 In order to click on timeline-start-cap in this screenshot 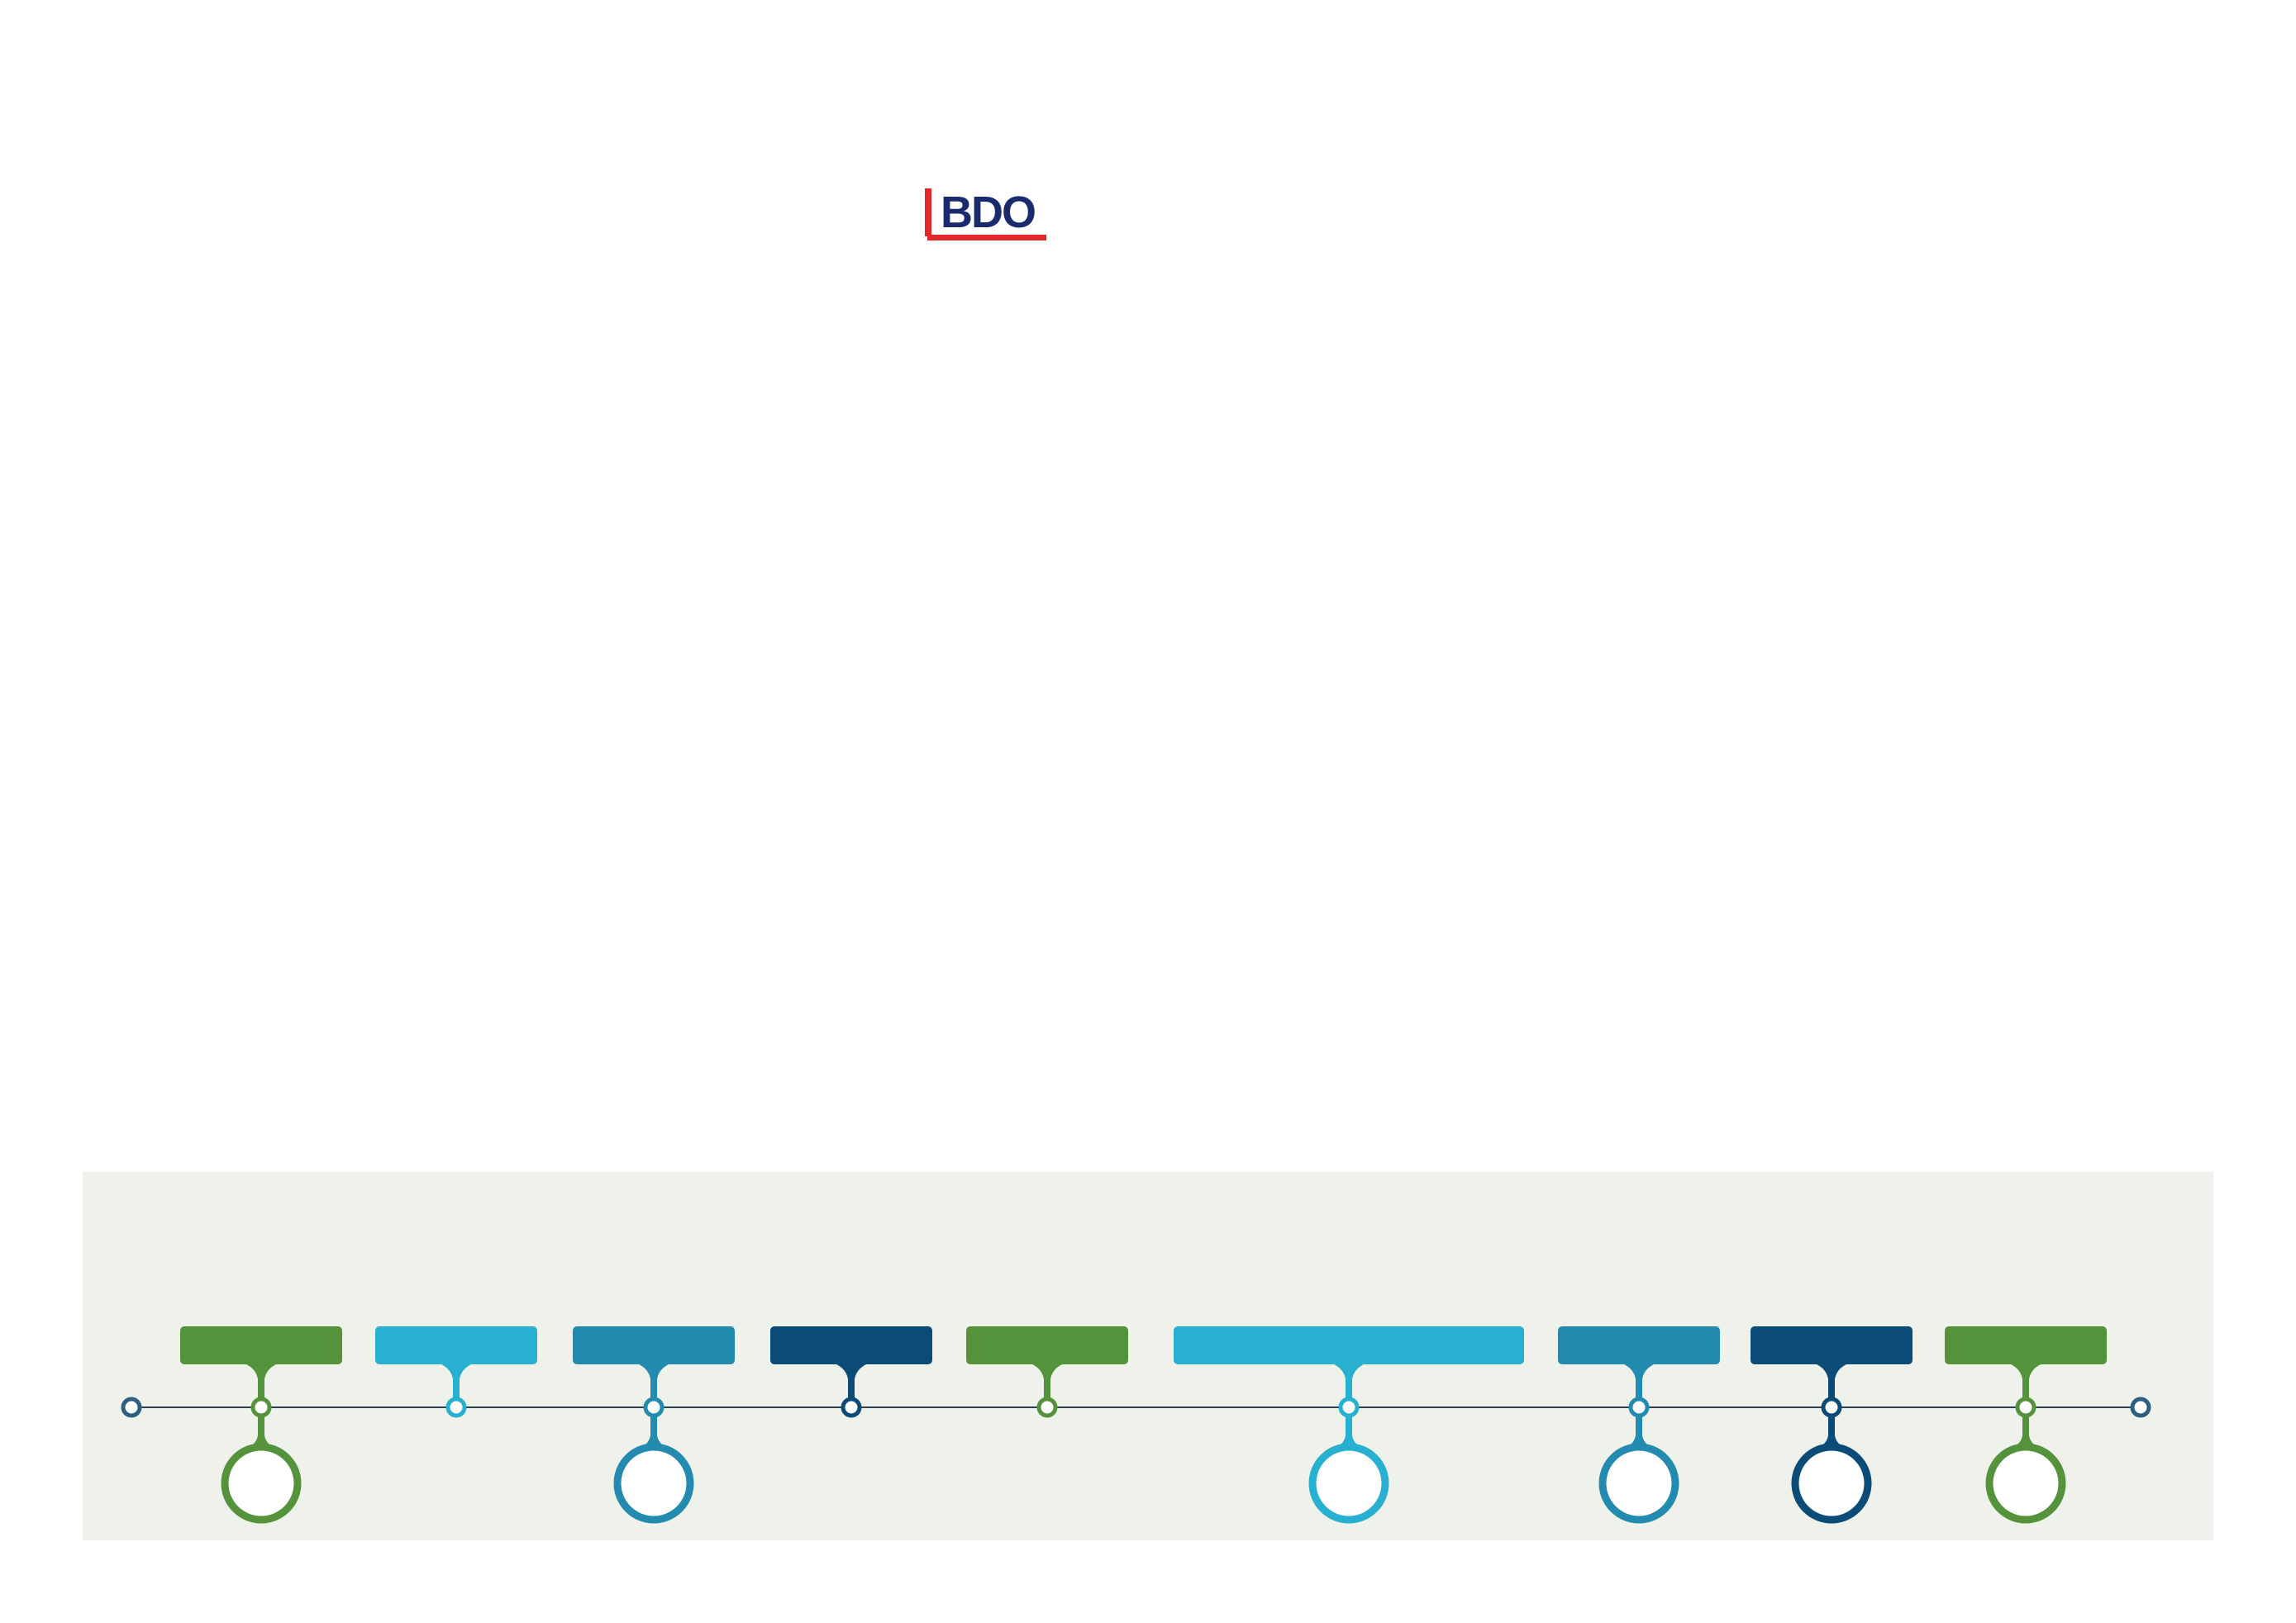, I will do `click(131, 1408)`.